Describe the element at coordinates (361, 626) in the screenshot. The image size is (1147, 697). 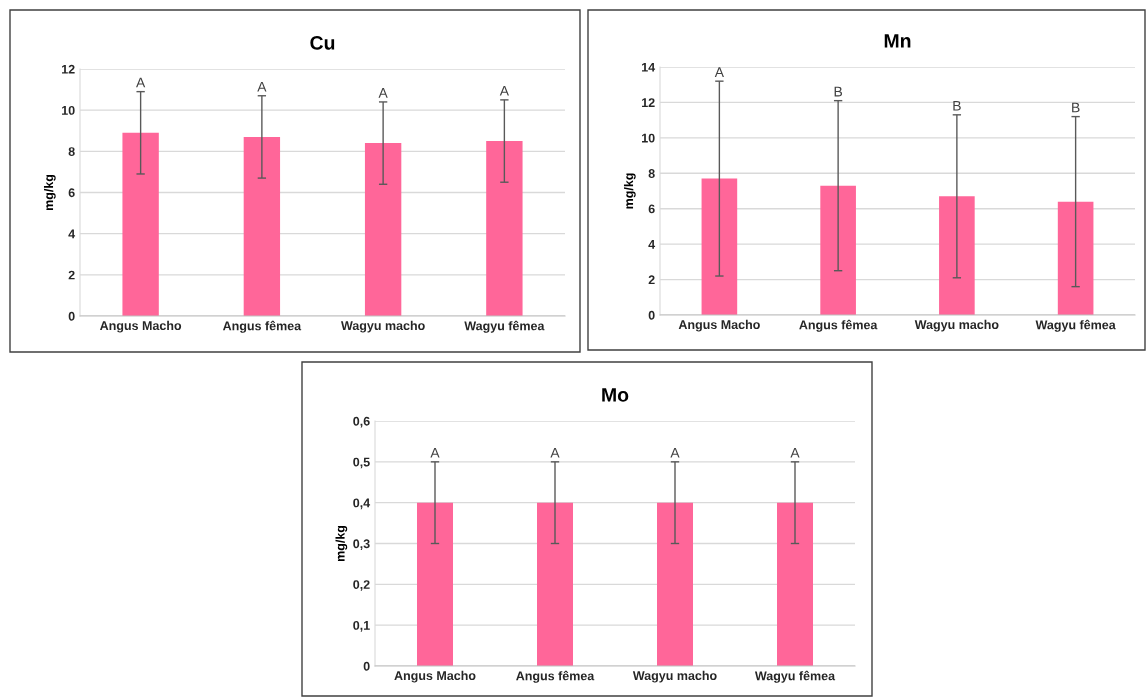
I see `y-tick-label: 0,1` at that location.